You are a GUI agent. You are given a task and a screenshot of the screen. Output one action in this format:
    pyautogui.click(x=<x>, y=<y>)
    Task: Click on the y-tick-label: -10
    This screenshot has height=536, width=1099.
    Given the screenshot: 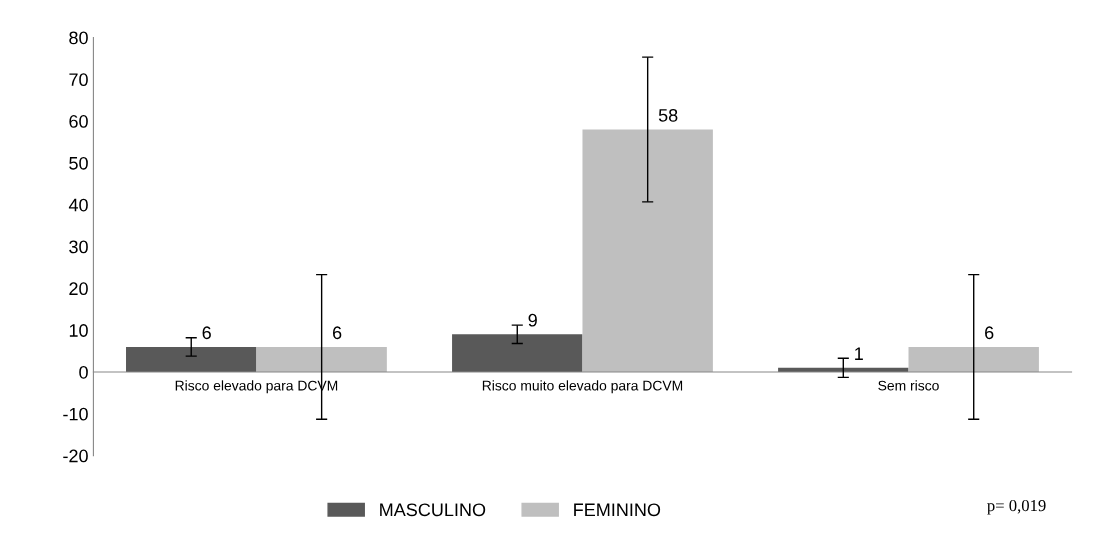 What is the action you would take?
    pyautogui.click(x=75, y=414)
    